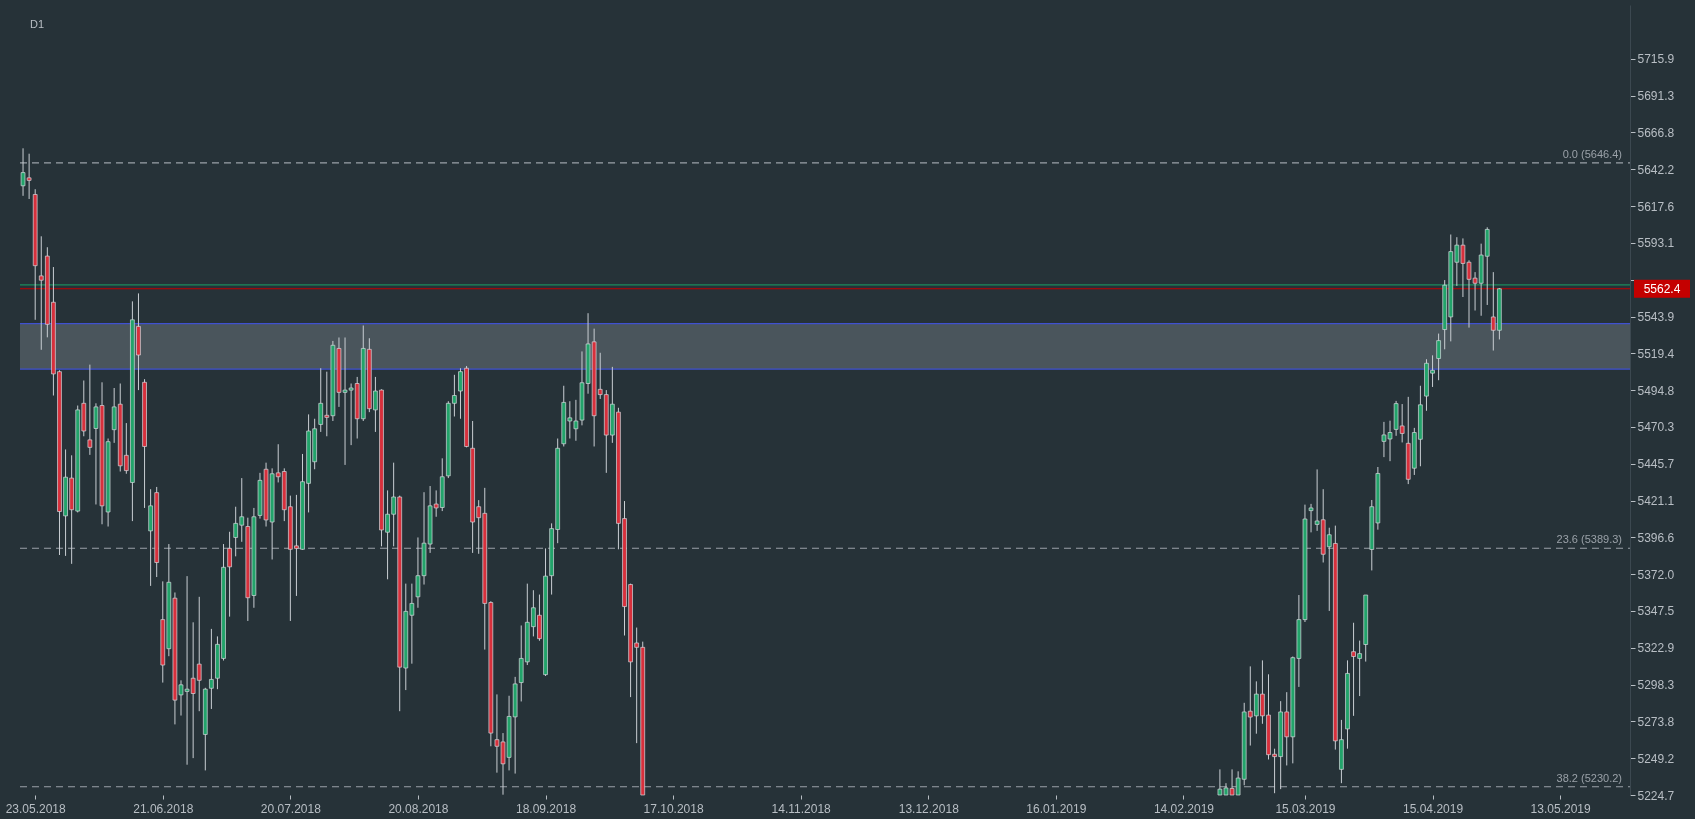 The image size is (1706, 836). I want to click on y-tick-label: 5322.9, so click(1656, 648).